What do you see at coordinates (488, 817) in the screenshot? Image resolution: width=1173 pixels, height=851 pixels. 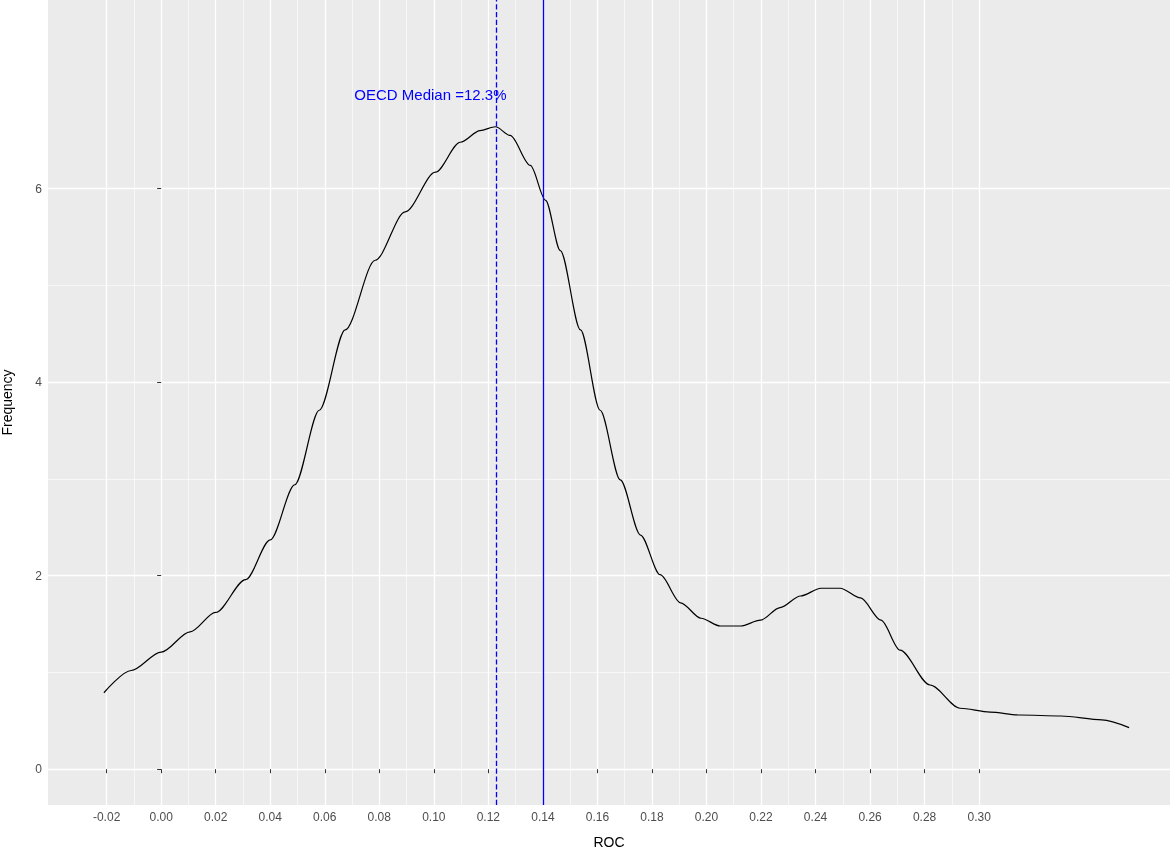 I see `x-tick-label: 0.12` at bounding box center [488, 817].